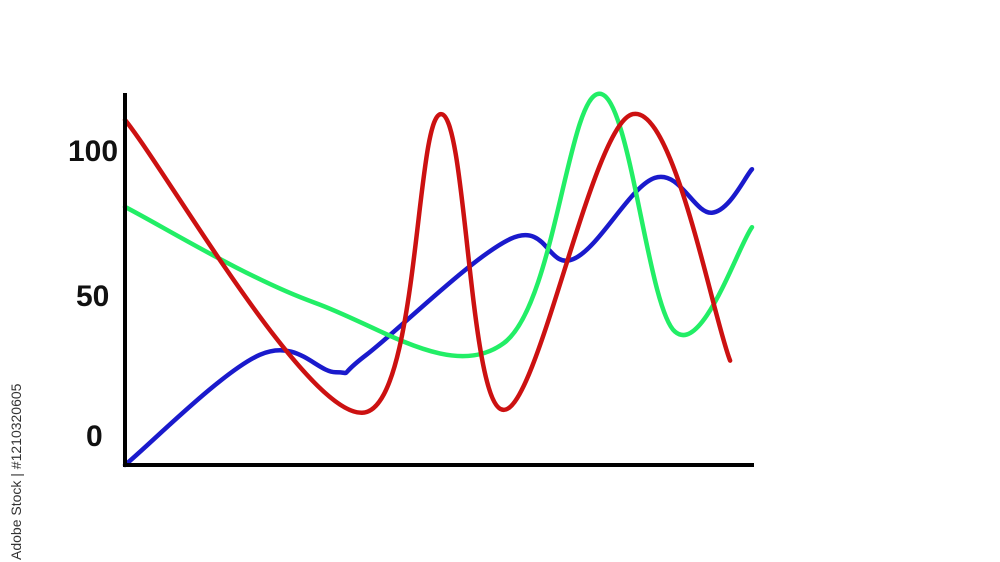  What do you see at coordinates (16, 471) in the screenshot?
I see `side-caption: Adobe Stock | #1210320605` at bounding box center [16, 471].